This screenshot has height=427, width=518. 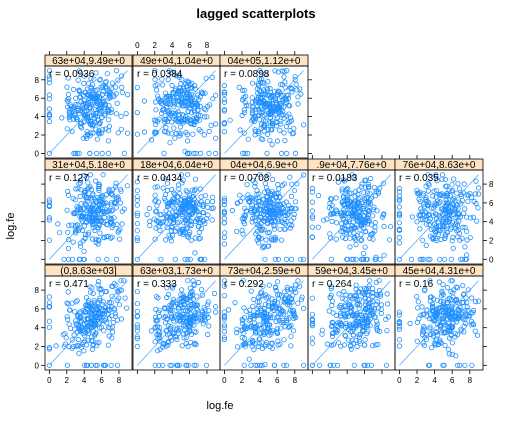 I want to click on panel-strip-label: .9e+04,7.76e+0, so click(x=351, y=165).